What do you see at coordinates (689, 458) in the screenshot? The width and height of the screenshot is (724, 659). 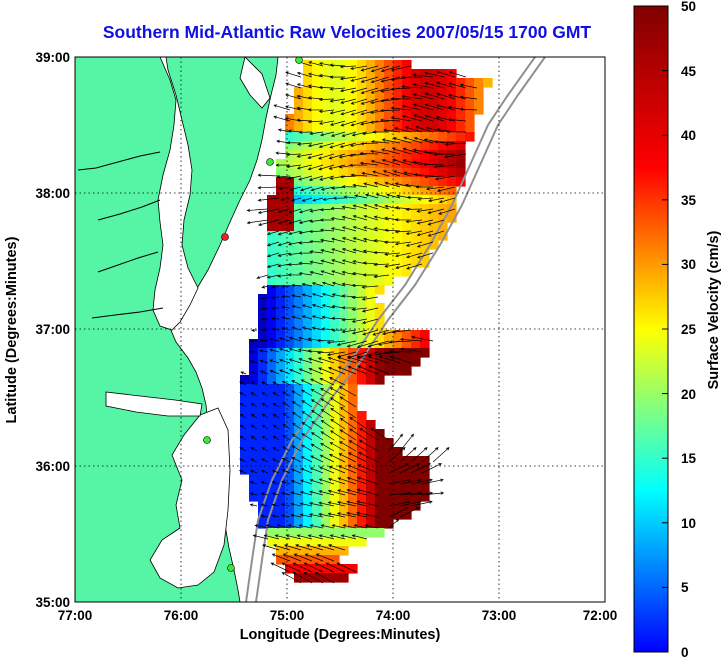 I see `colorbar-tick-label: 15` at bounding box center [689, 458].